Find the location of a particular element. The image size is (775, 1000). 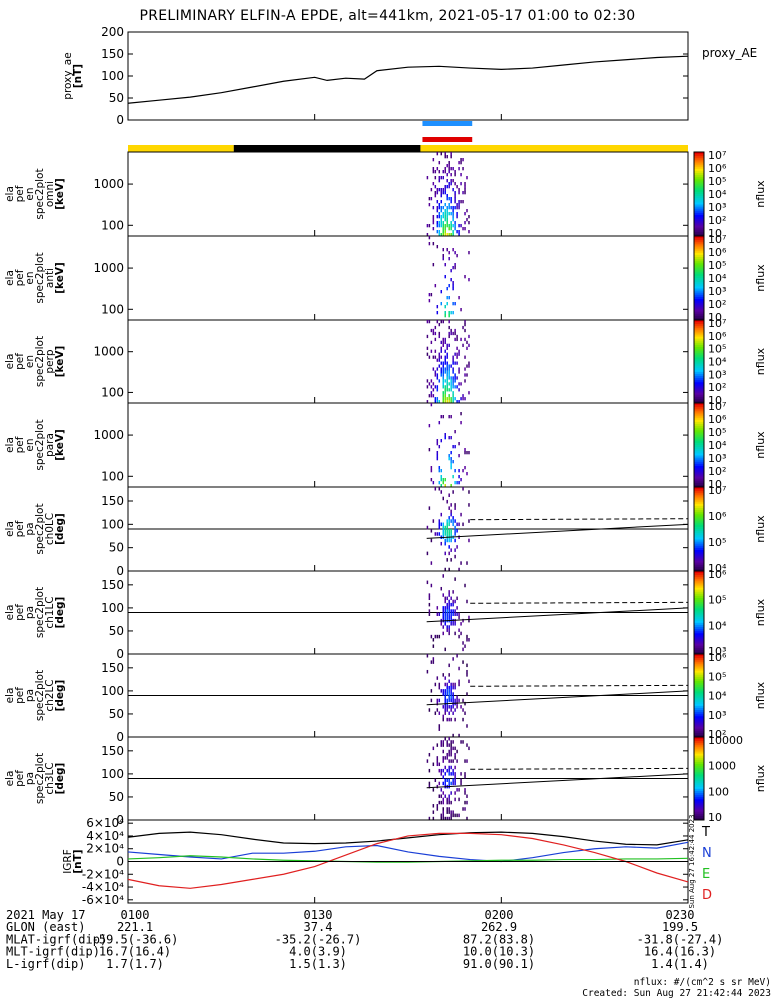

footer-label-4: L-igrf(dip) is located at coordinates (45, 964).